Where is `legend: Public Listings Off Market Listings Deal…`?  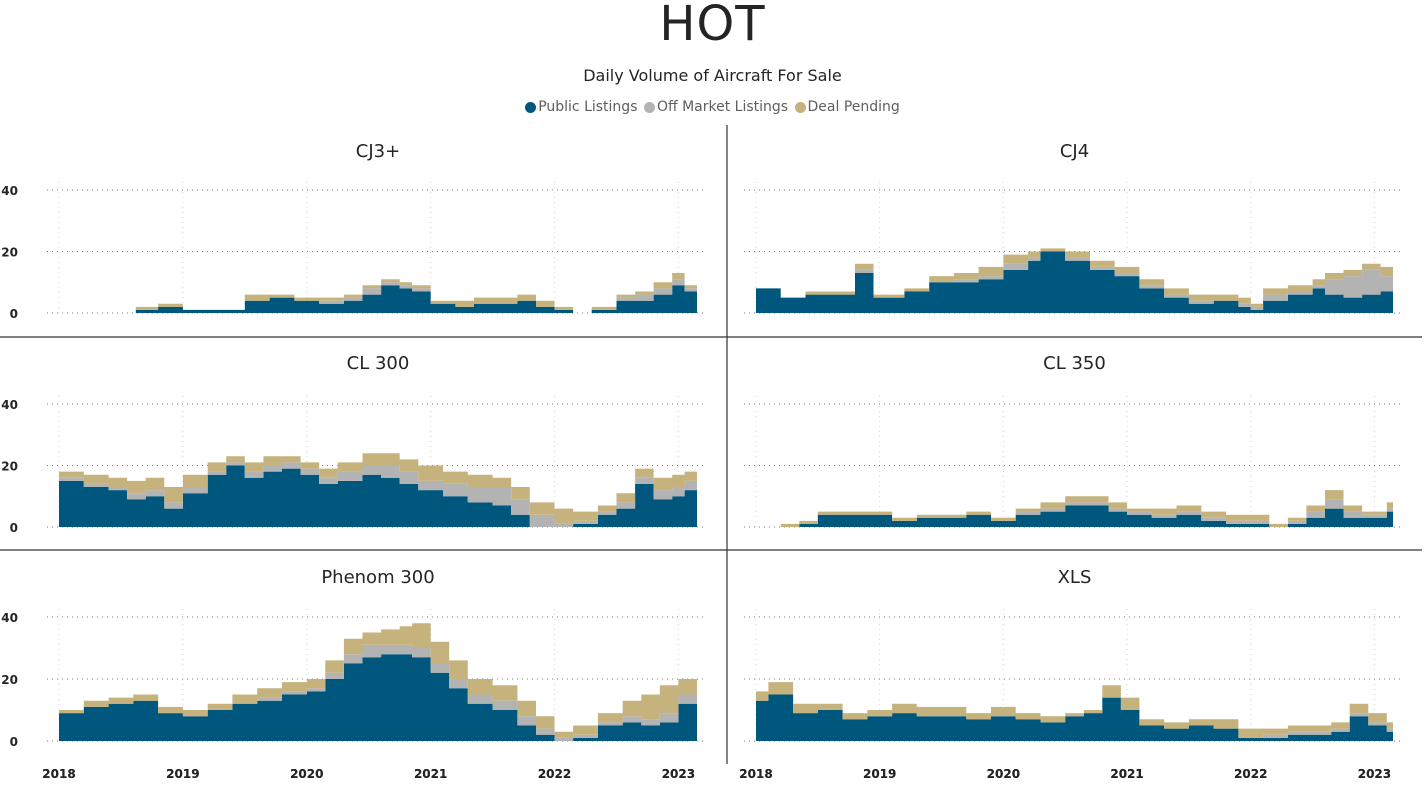 legend: Public Listings Off Market Listings Deal… is located at coordinates (712, 108).